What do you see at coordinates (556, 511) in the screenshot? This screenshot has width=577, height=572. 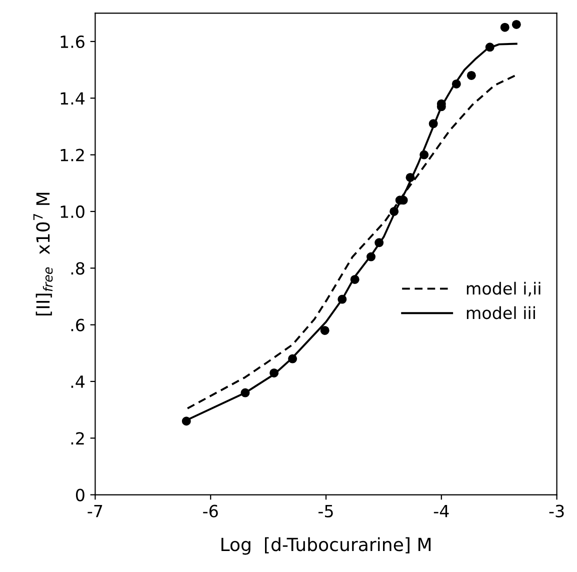 I see `x-tick-label: -3` at bounding box center [556, 511].